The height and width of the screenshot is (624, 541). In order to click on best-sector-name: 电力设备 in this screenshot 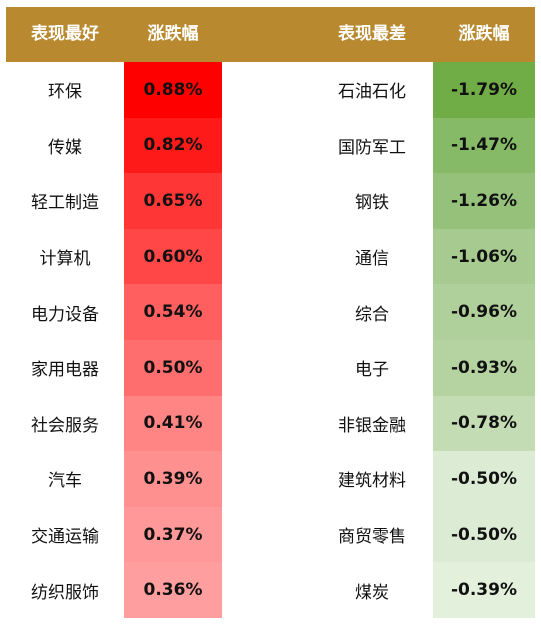, I will do `click(65, 314)`.